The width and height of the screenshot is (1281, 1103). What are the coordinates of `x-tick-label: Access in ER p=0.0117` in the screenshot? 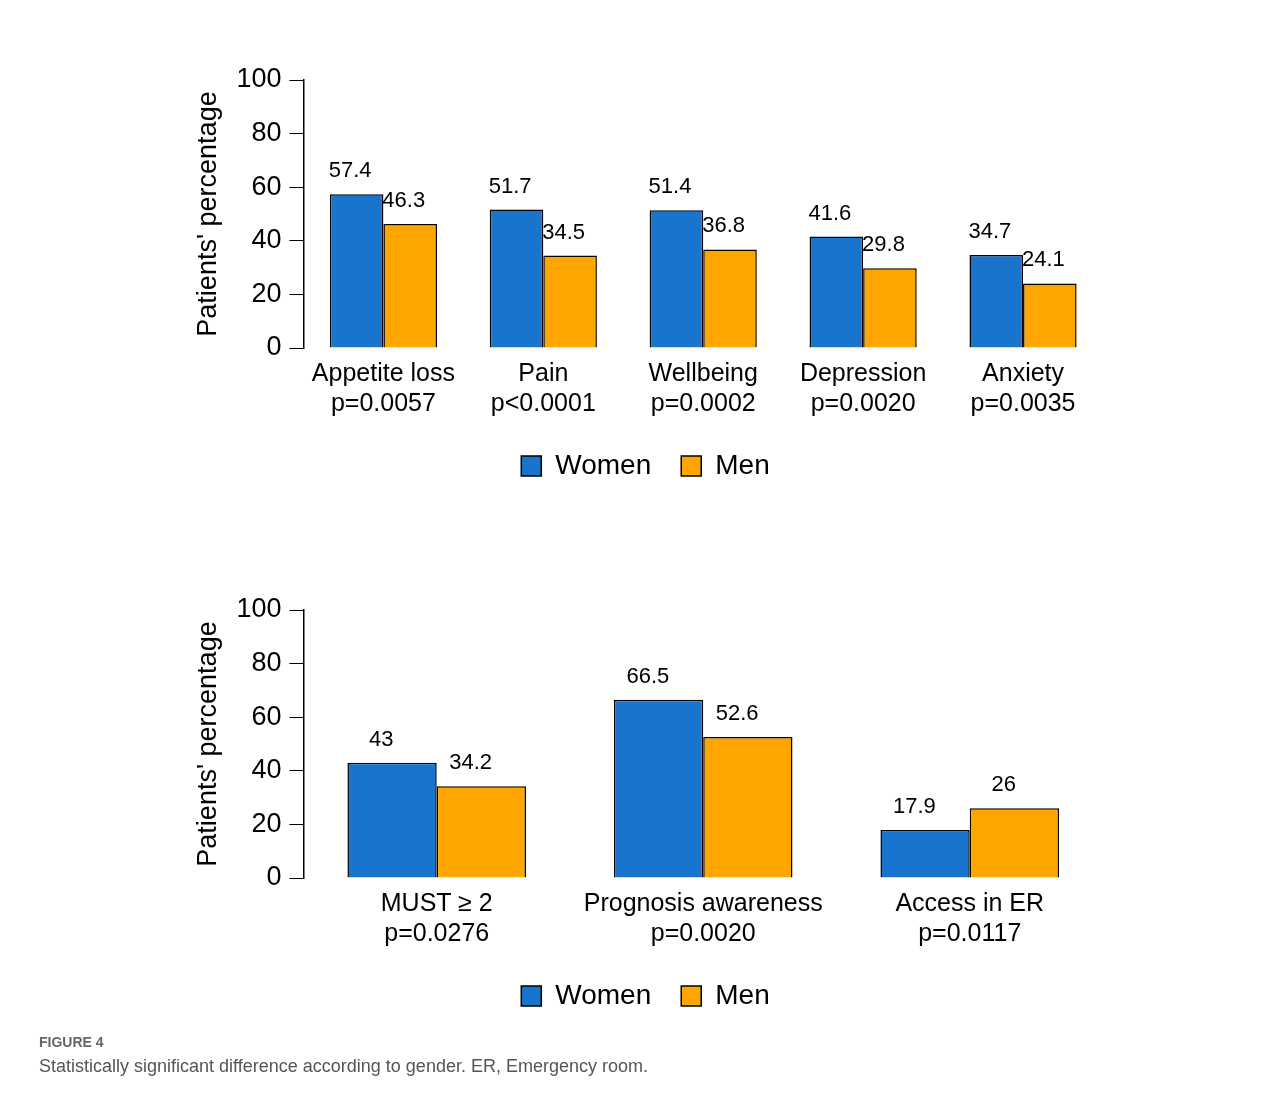 It's located at (970, 916).